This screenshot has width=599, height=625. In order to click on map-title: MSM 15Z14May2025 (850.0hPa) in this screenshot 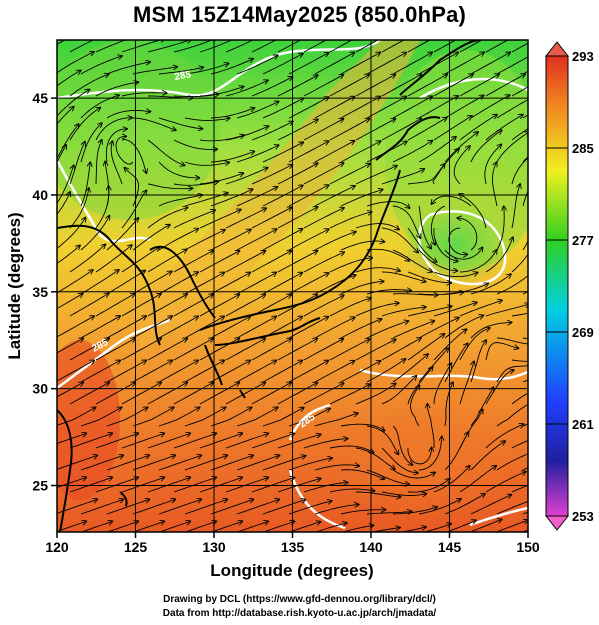, I will do `click(299, 14)`.